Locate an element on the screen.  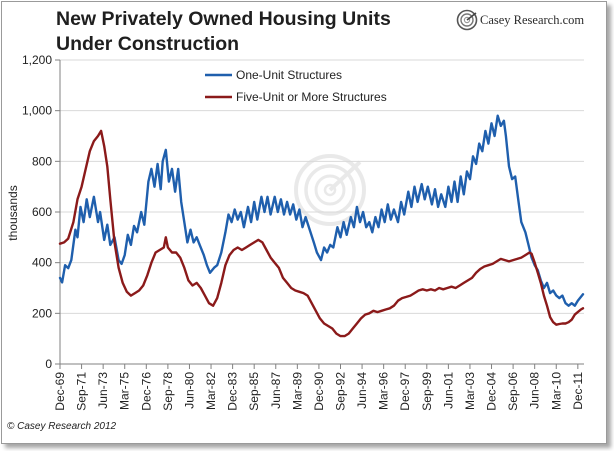
y-axis-label: thousands is located at coordinates (13, 212).